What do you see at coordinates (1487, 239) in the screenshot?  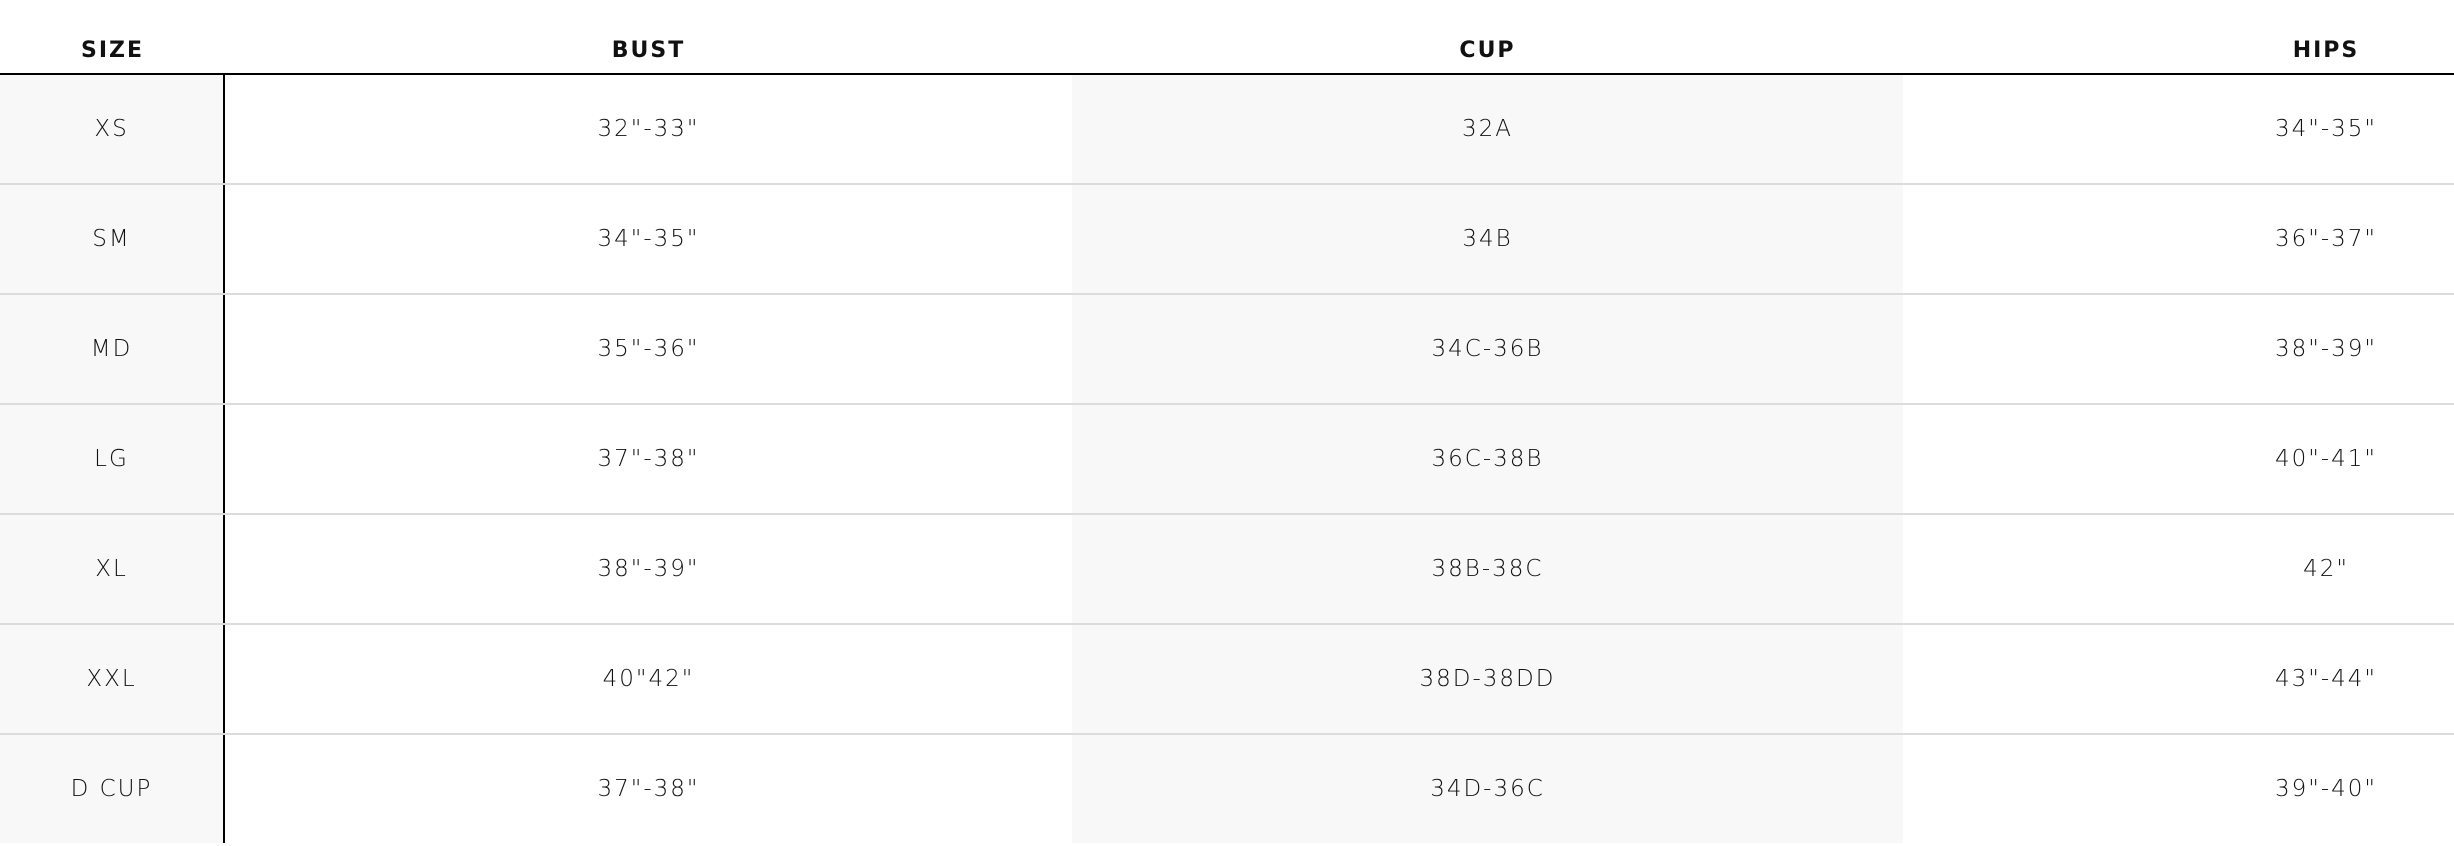 I see `cup-cell: 34B` at bounding box center [1487, 239].